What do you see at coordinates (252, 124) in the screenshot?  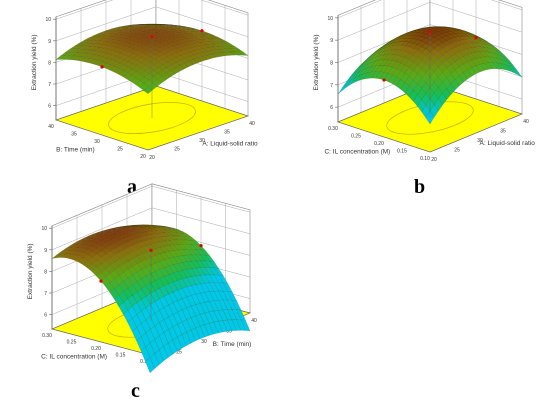 I see `x-tick-label: 40` at bounding box center [252, 124].